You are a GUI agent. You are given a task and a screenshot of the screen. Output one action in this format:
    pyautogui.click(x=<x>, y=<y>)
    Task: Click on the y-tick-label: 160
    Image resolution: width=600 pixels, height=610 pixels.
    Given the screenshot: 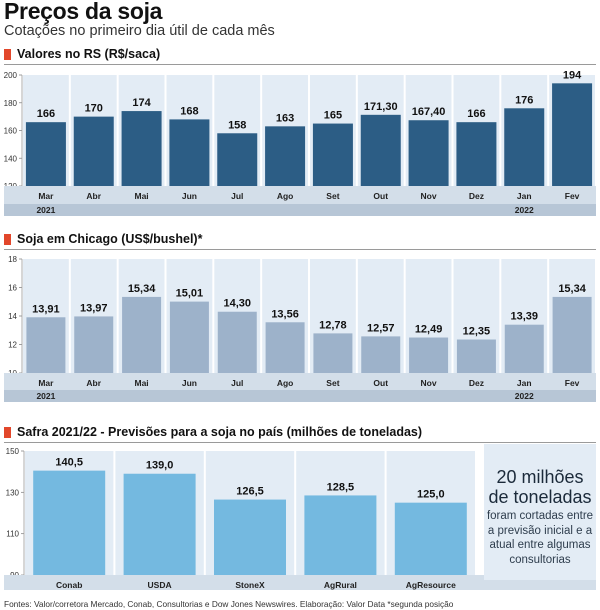 What is the action you would take?
    pyautogui.click(x=11, y=131)
    